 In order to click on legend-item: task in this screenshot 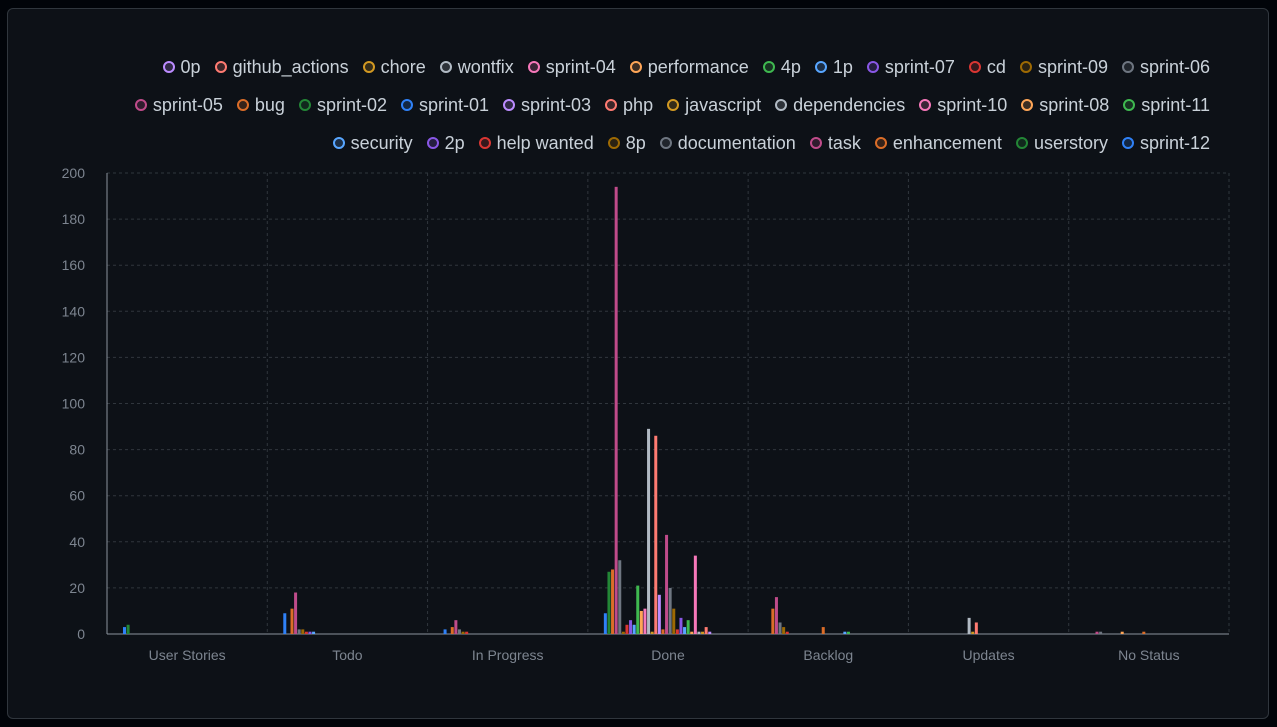, I will do `click(835, 143)`.